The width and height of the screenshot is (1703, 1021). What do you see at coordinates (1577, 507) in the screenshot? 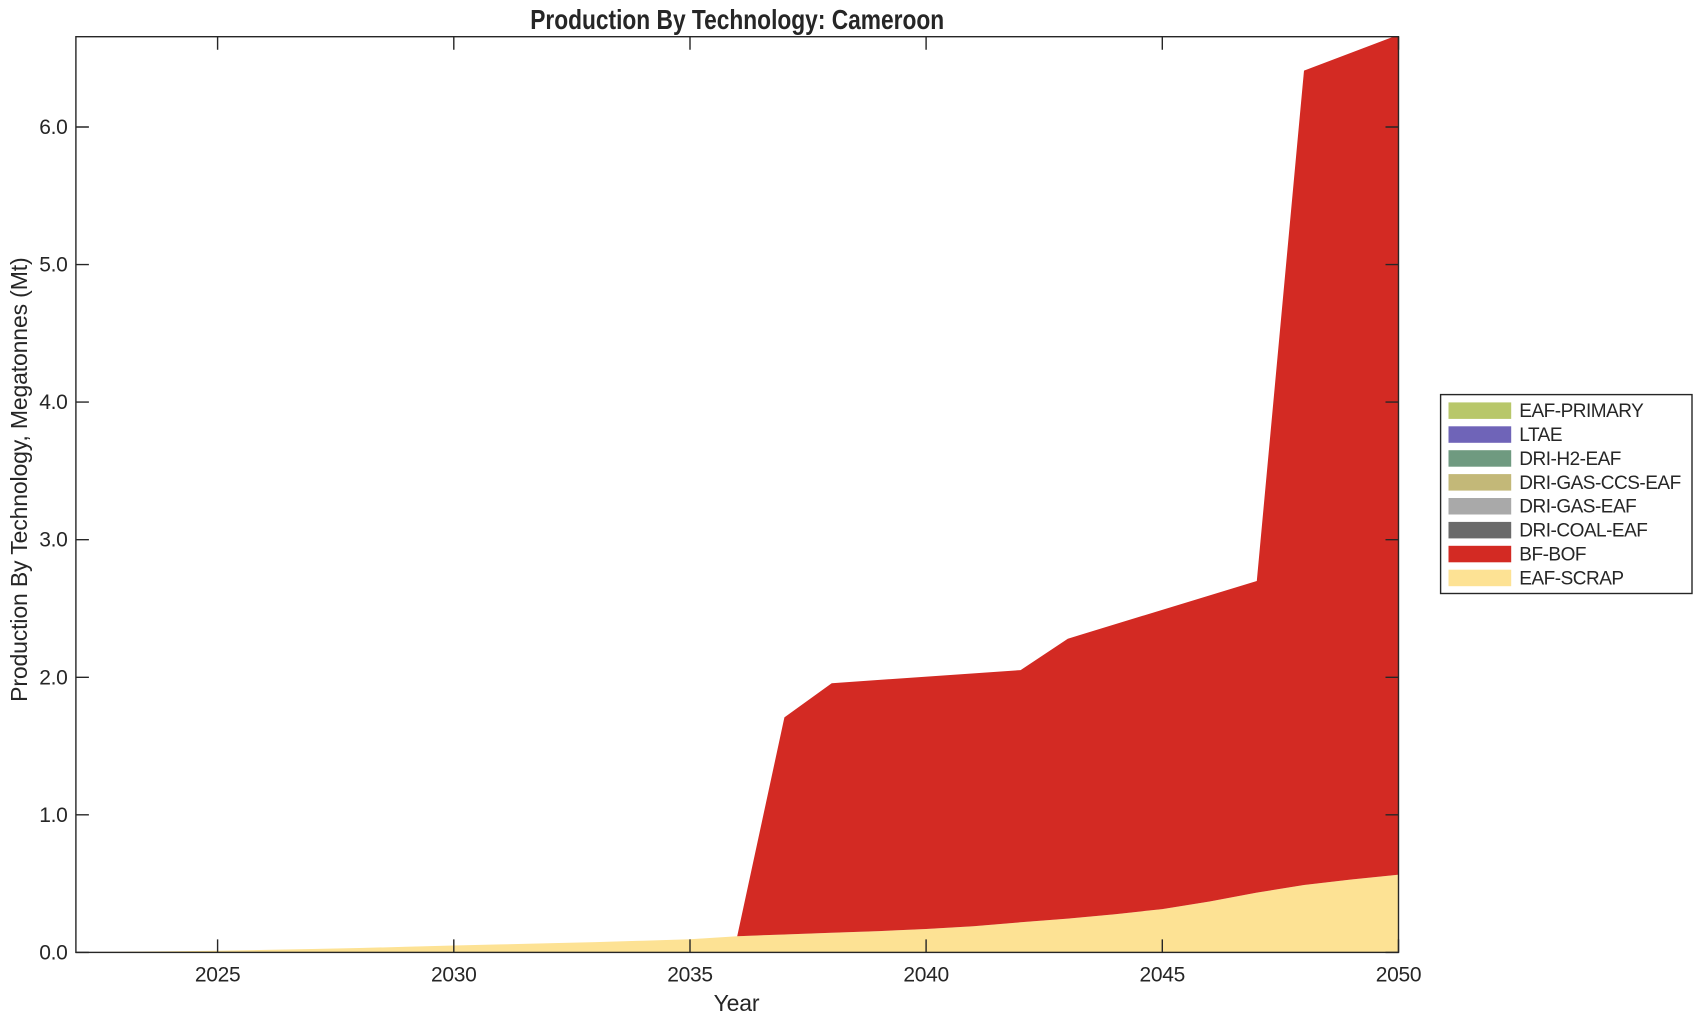
I see `svg-text: DRI-GAS-EAF` at bounding box center [1577, 507].